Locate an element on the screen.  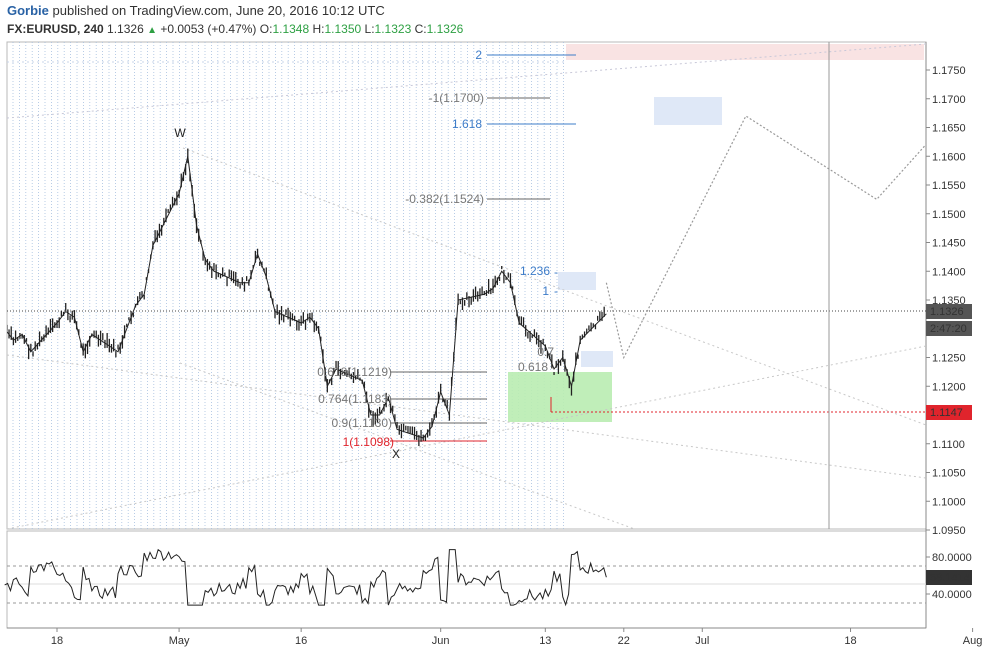
time-tick-label: Jun is located at coordinates (441, 641).